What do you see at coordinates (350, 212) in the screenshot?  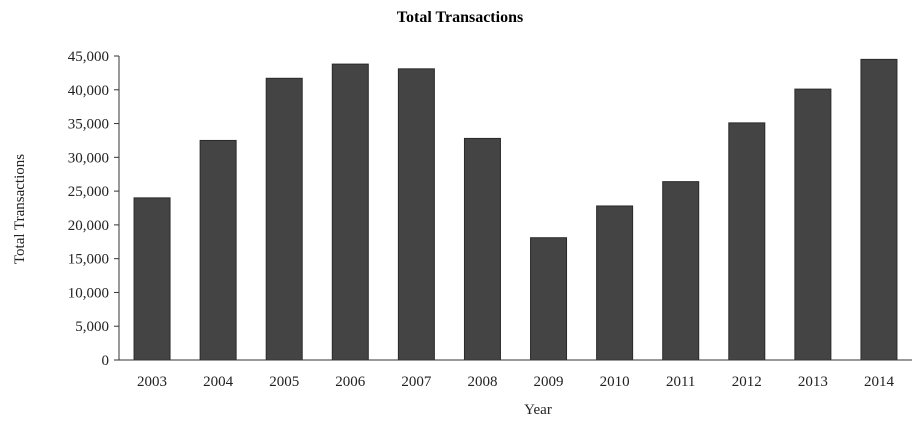 I see `bar-2006` at bounding box center [350, 212].